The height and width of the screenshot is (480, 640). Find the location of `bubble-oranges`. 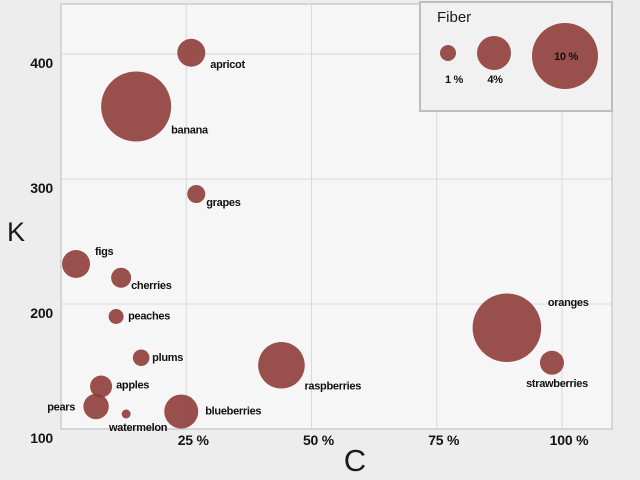

bubble-oranges is located at coordinates (507, 328).